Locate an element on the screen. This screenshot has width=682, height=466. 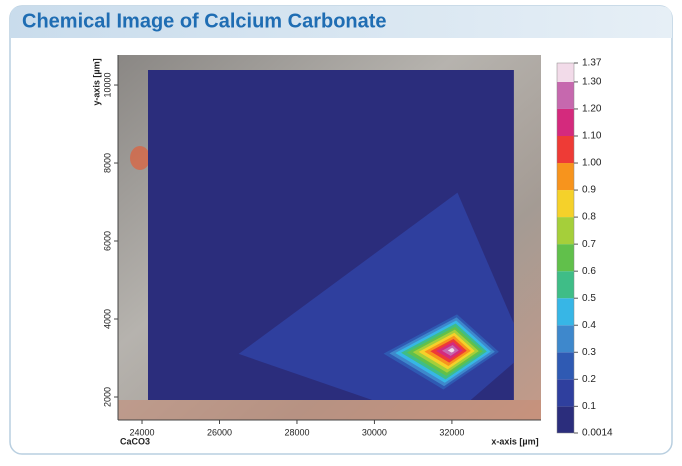
colorbar-label: 0.3 is located at coordinates (589, 352).